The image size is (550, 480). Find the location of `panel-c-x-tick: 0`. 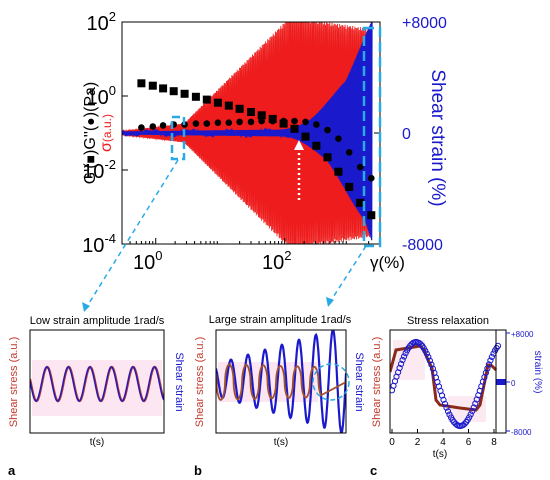

panel-c-x-tick: 0 is located at coordinates (392, 442).